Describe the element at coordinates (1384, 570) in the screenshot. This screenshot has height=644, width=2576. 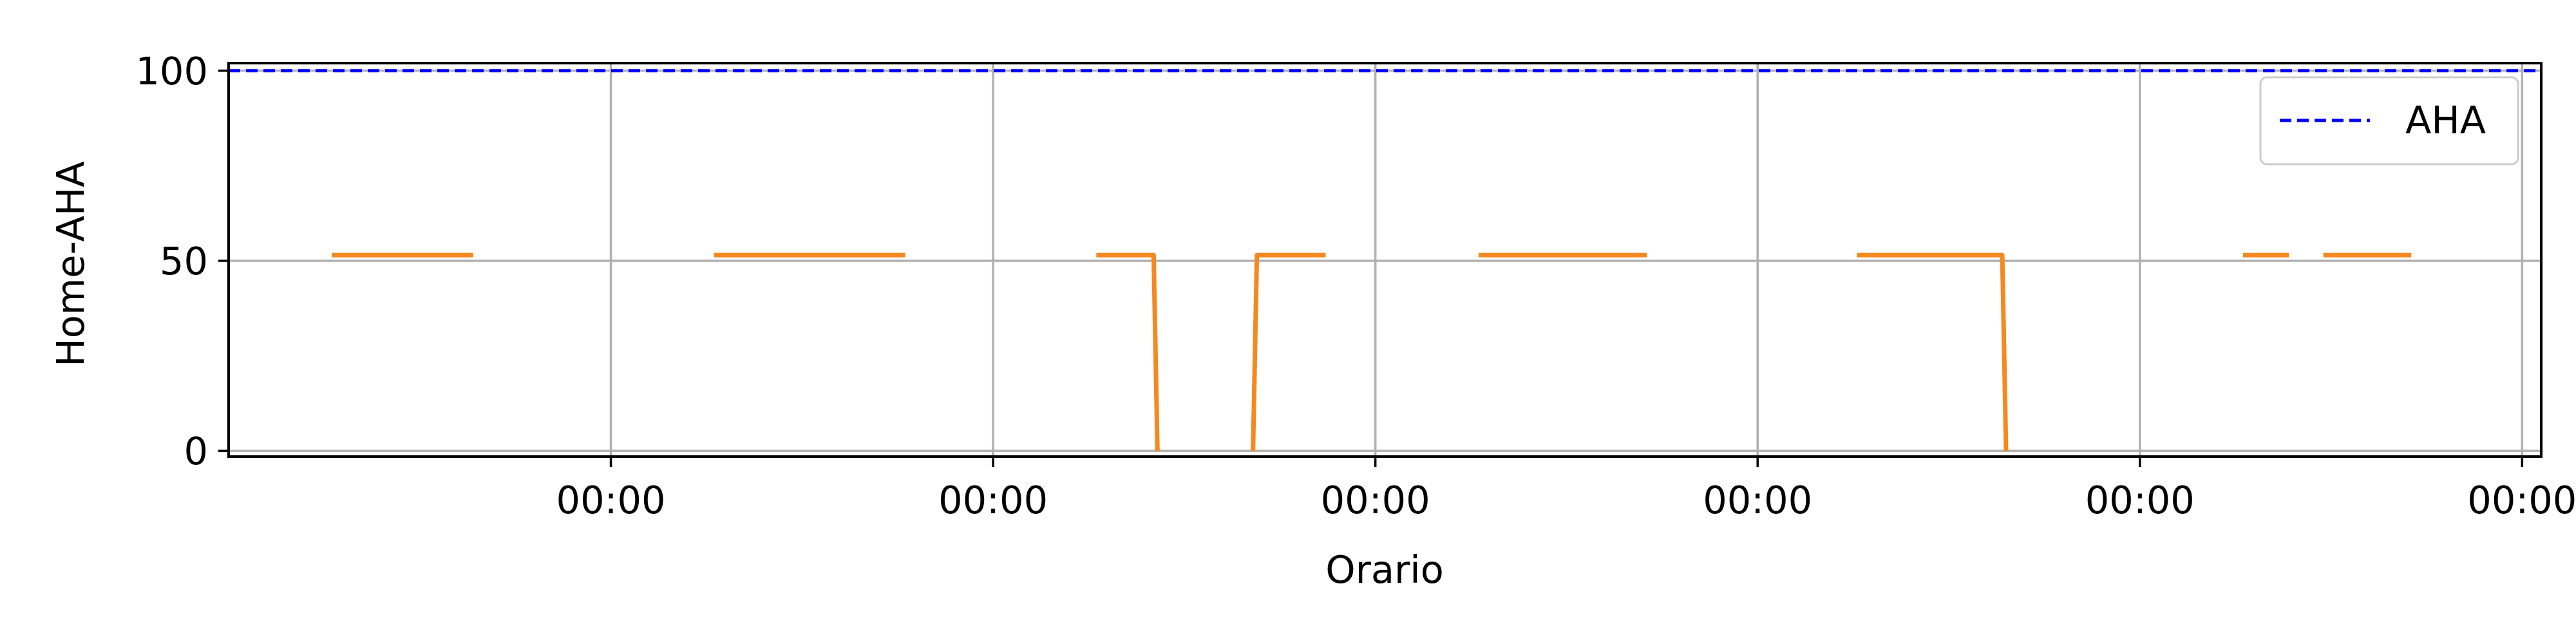
I see `x-axis-label: Orario` at that location.